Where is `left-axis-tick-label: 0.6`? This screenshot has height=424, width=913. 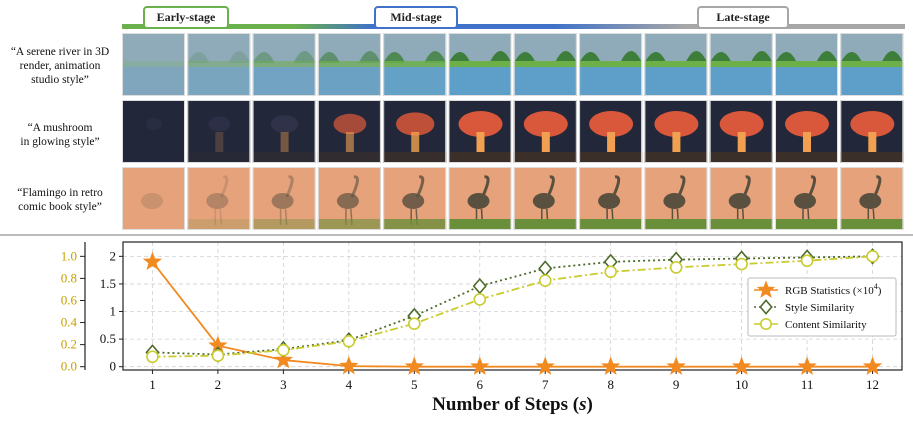 left-axis-tick-label: 0.6 is located at coordinates (69, 299).